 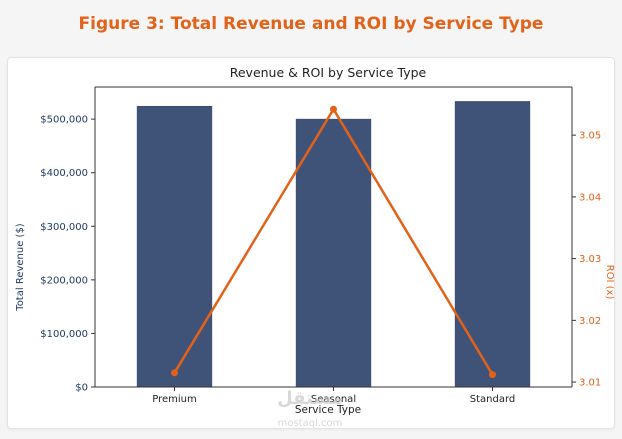 What do you see at coordinates (310, 398) in the screenshot?
I see `watermark-logo: مستقل` at bounding box center [310, 398].